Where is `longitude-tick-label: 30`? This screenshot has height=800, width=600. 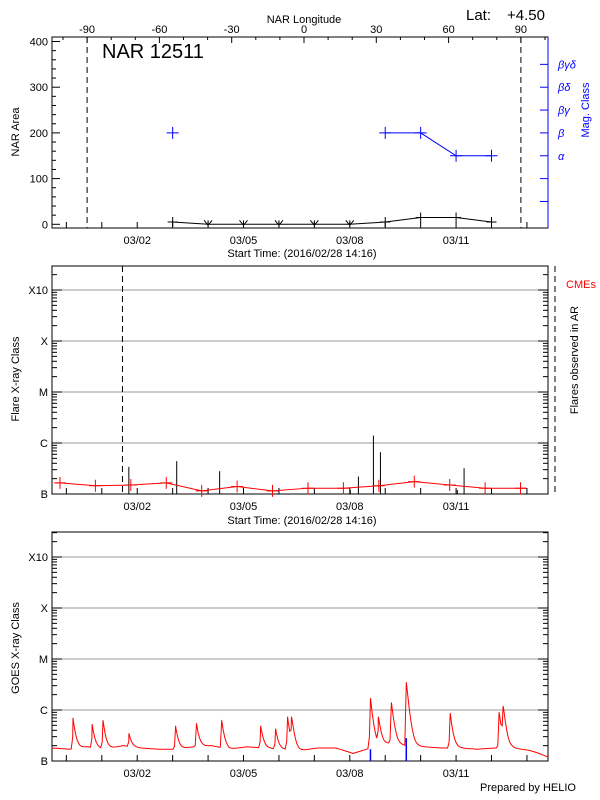
longitude-tick-label: 30 is located at coordinates (376, 30).